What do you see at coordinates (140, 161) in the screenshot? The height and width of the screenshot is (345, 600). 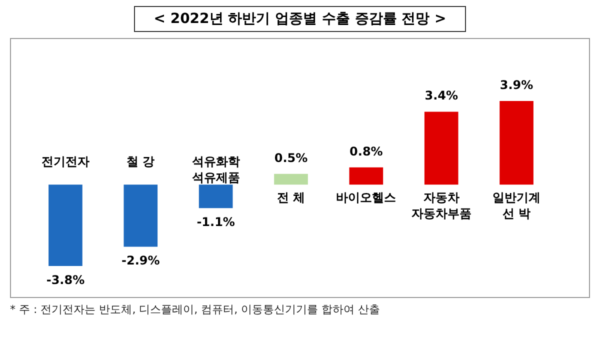 I see `x-tick-label: 철 강` at bounding box center [140, 161].